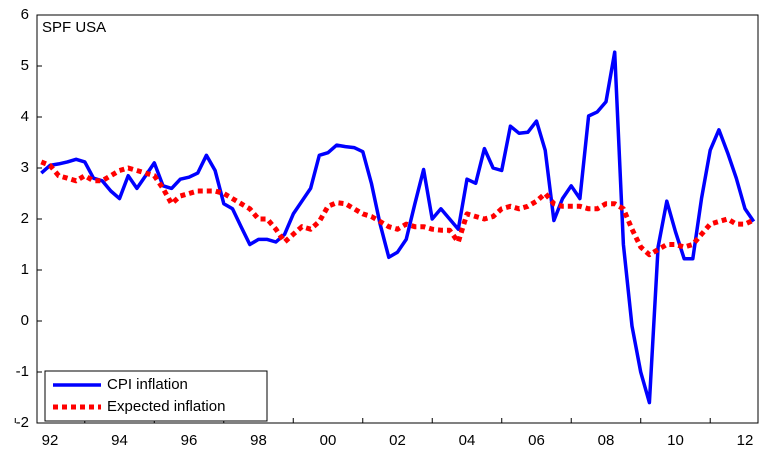 This screenshot has width=762, height=463. Describe the element at coordinates (189, 440) in the screenshot. I see `x-tick-label: 96` at that location.